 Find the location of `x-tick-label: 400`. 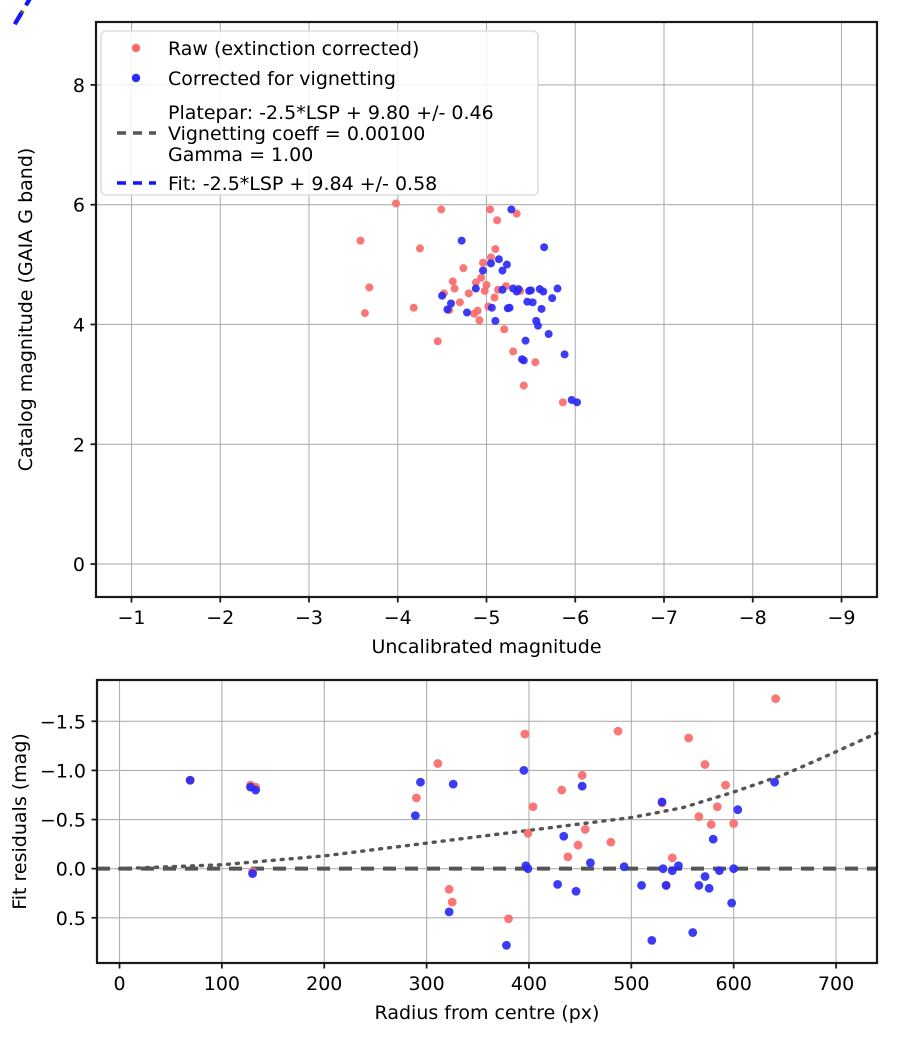

x-tick-label: 400 is located at coordinates (529, 984).